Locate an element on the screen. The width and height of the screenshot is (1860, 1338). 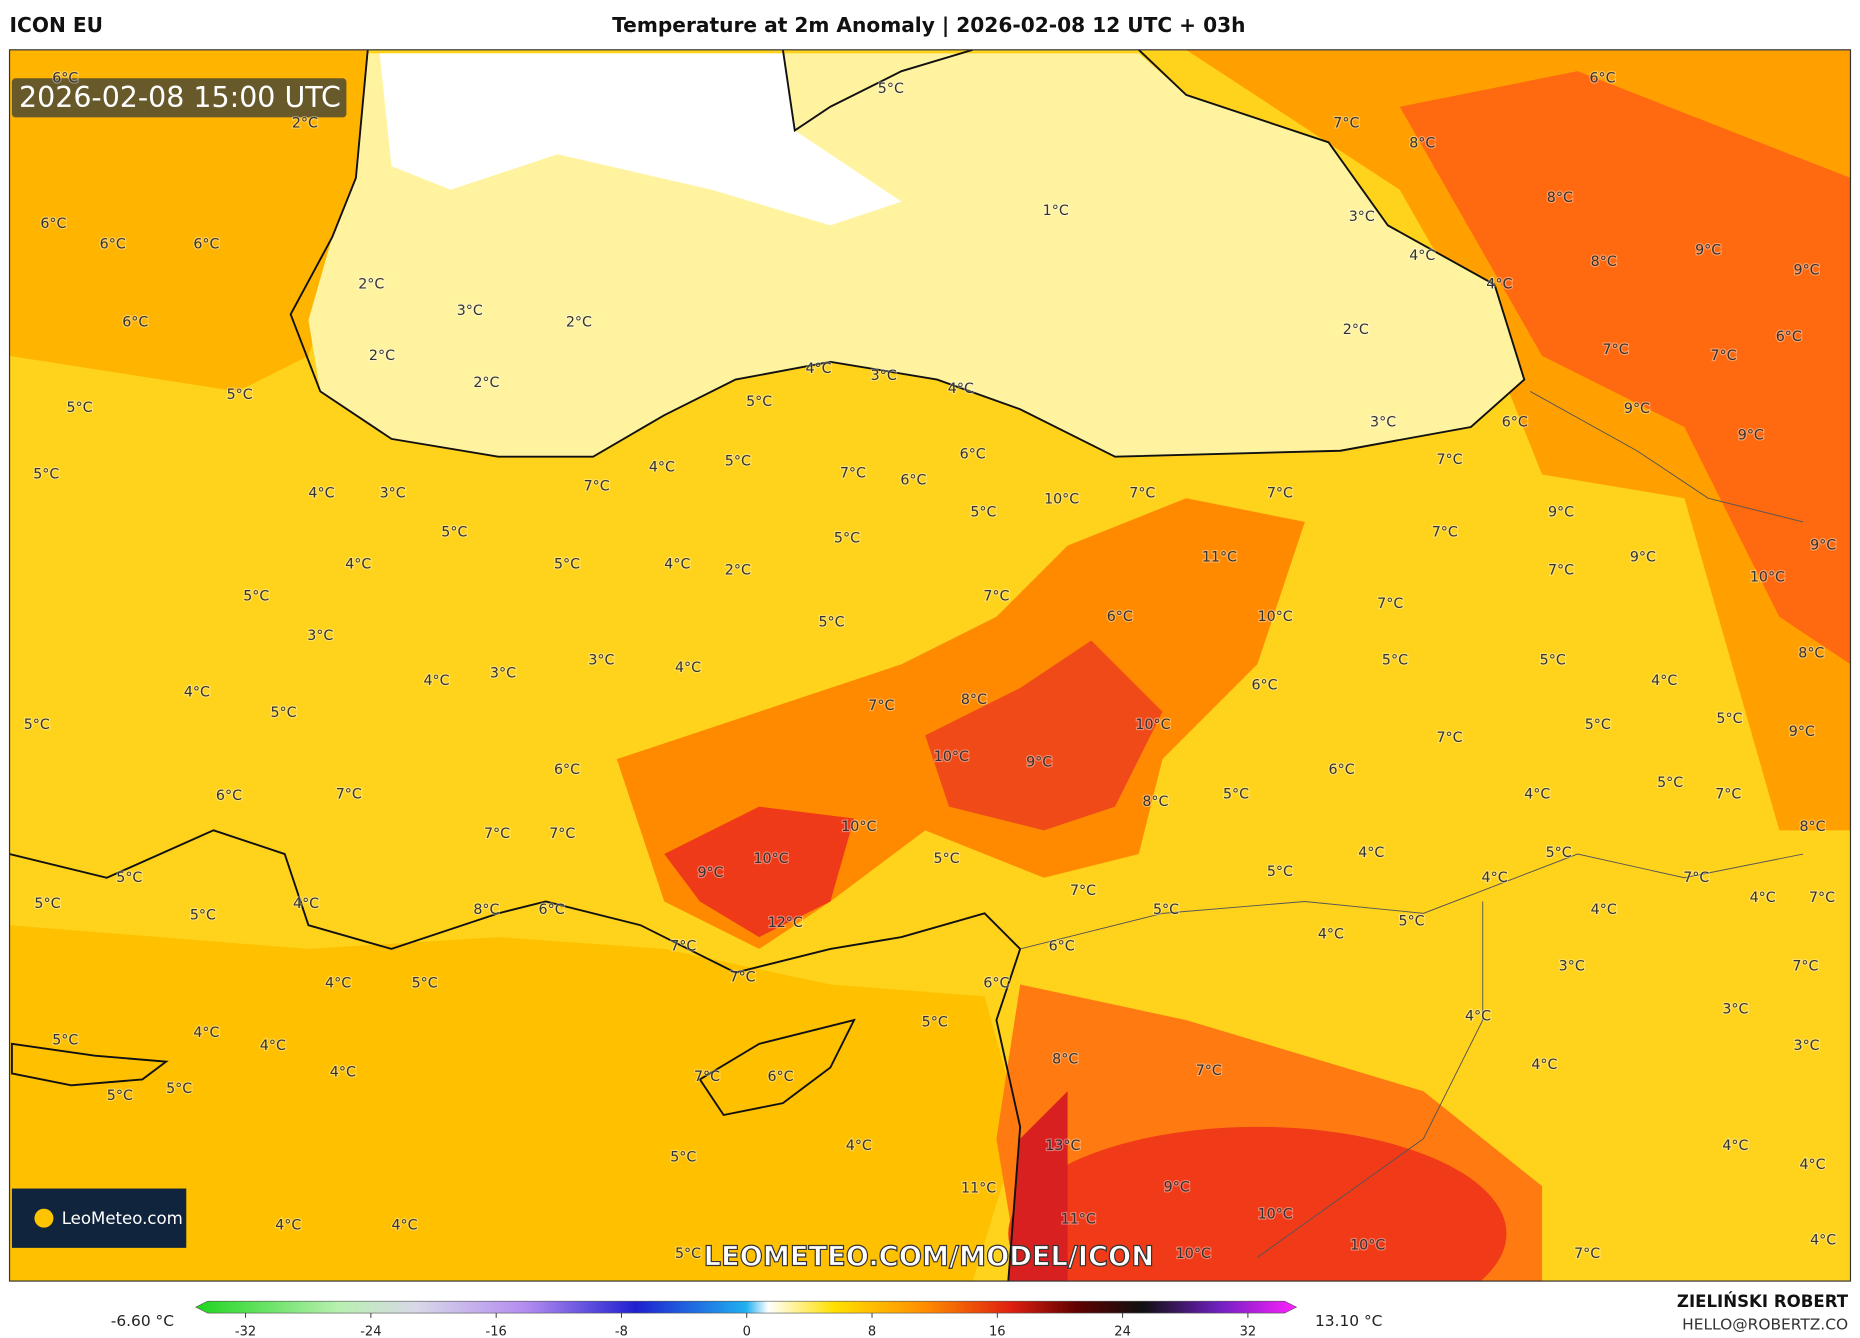
colorbar-tick-label: 24 is located at coordinates (1122, 1331).